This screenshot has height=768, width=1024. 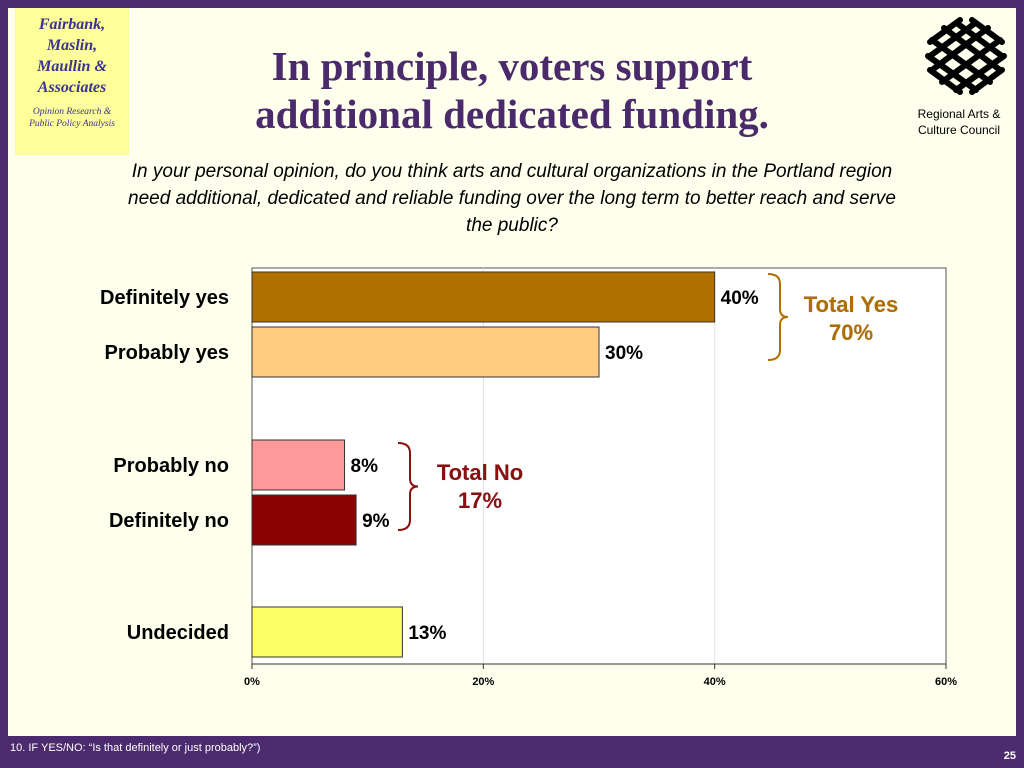 What do you see at coordinates (740, 298) in the screenshot?
I see `data-label: 40%` at bounding box center [740, 298].